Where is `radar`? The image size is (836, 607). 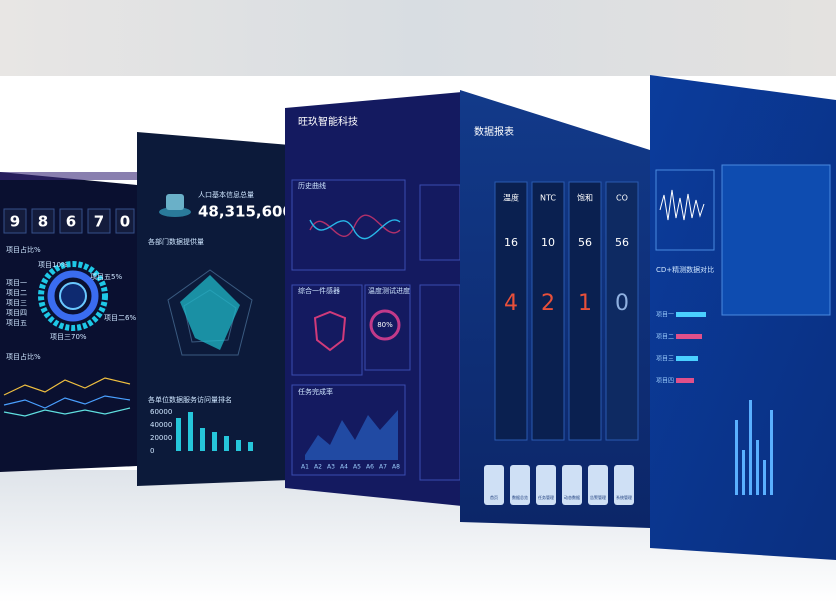
radar is located at coordinates (210, 312).